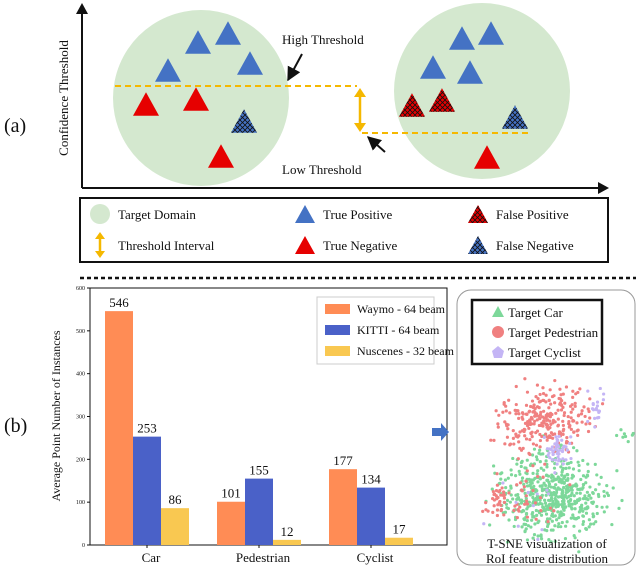  What do you see at coordinates (155, 245) in the screenshot?
I see `legend-item: Threshold Interval` at bounding box center [155, 245].